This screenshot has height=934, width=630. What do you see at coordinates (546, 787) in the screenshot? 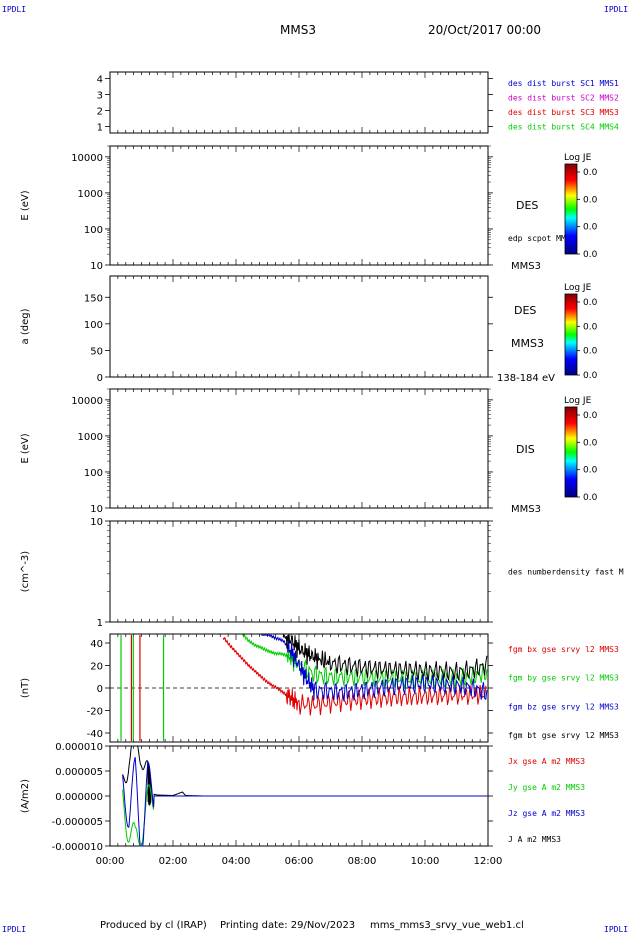
I see `legend-entry: Jy gse A m2 MMS3` at bounding box center [546, 787].